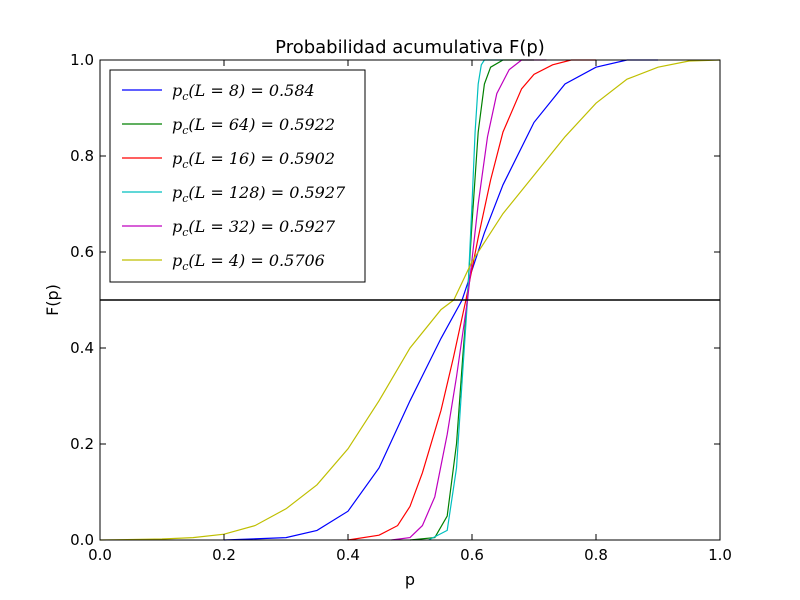 This screenshot has width=800, height=600. I want to click on legend-label-2: pc(L = 16) = 0.5902, so click(253, 160).